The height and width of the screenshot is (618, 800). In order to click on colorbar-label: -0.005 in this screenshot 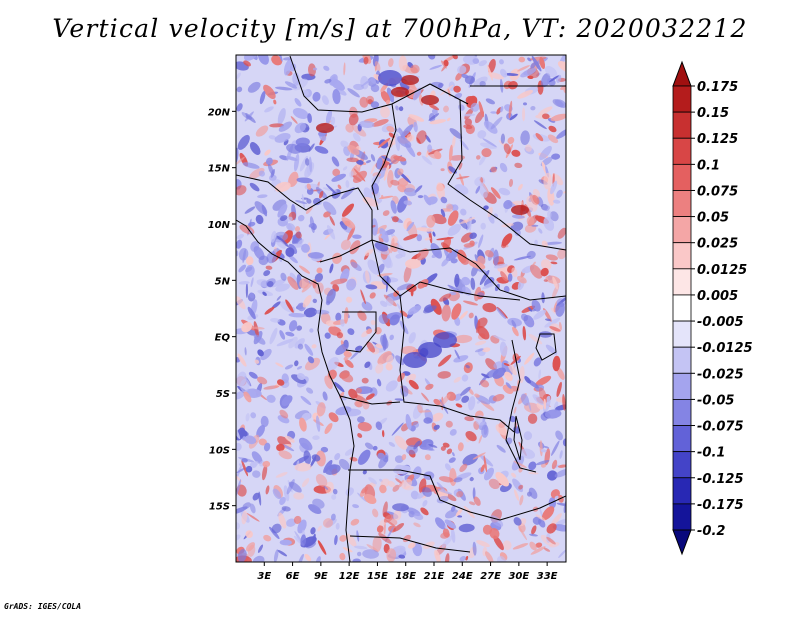, I will do `click(720, 322)`.